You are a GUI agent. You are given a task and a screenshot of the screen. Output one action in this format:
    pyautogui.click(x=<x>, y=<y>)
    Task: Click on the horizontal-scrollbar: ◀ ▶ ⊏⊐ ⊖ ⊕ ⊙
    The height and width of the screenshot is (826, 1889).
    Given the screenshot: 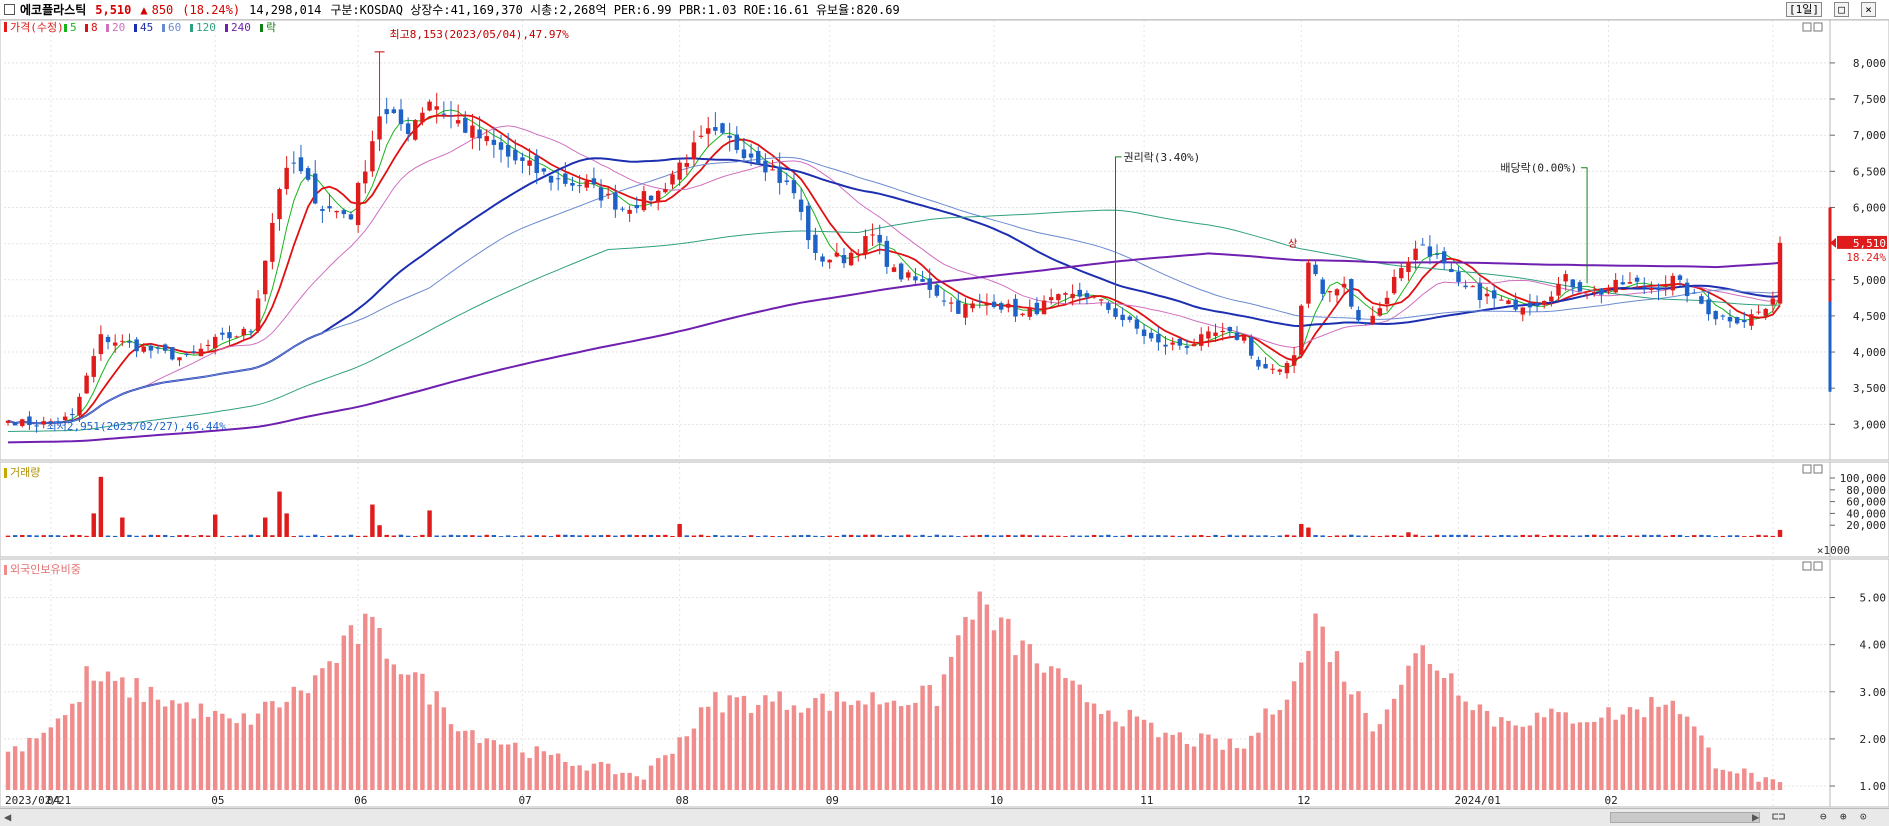 What is the action you would take?
    pyautogui.click(x=944, y=817)
    